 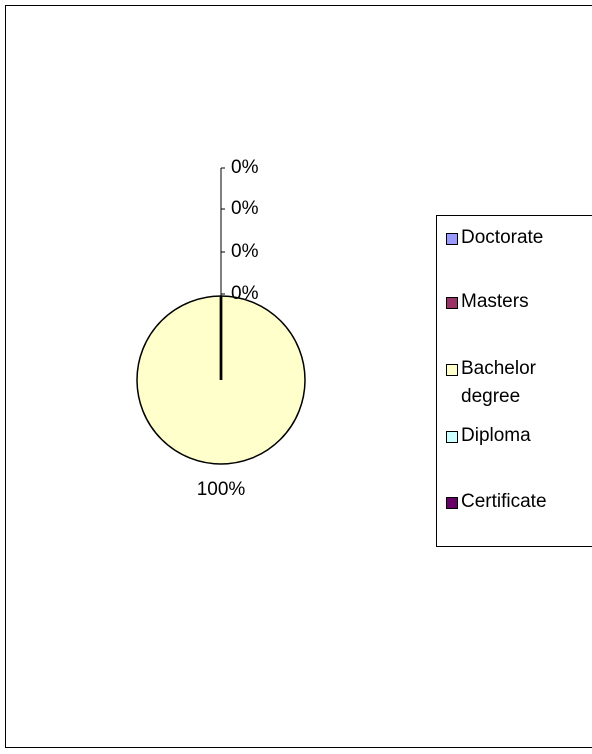 What do you see at coordinates (221, 489) in the screenshot?
I see `data-label: 100%` at bounding box center [221, 489].